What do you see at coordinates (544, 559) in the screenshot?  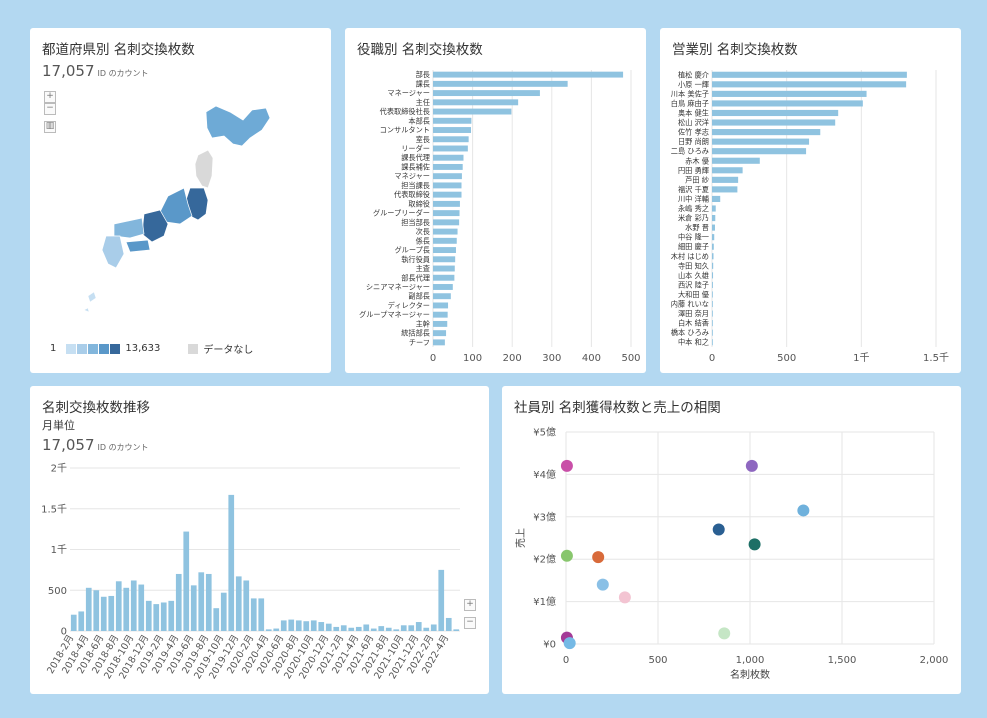 I see `y-tick-label: ¥2億` at bounding box center [544, 559].